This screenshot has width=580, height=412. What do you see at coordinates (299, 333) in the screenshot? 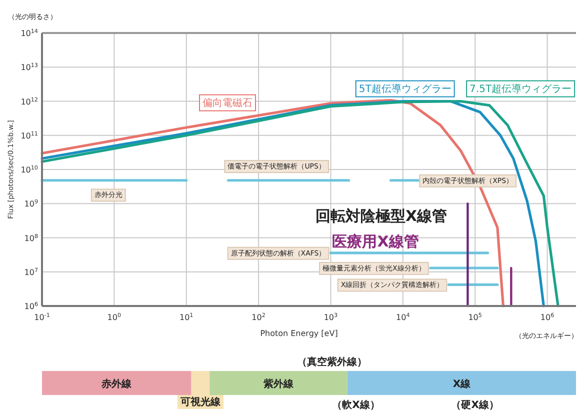
I see `x-axis-title: Photon Energy [eV]` at bounding box center [299, 333].